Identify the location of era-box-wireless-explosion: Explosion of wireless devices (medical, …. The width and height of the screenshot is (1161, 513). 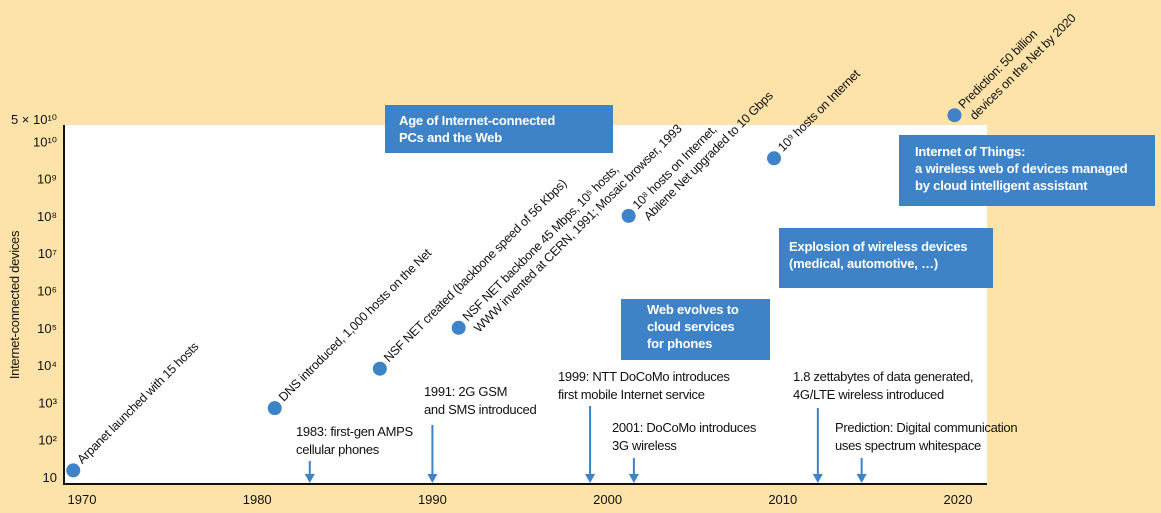
(886, 258).